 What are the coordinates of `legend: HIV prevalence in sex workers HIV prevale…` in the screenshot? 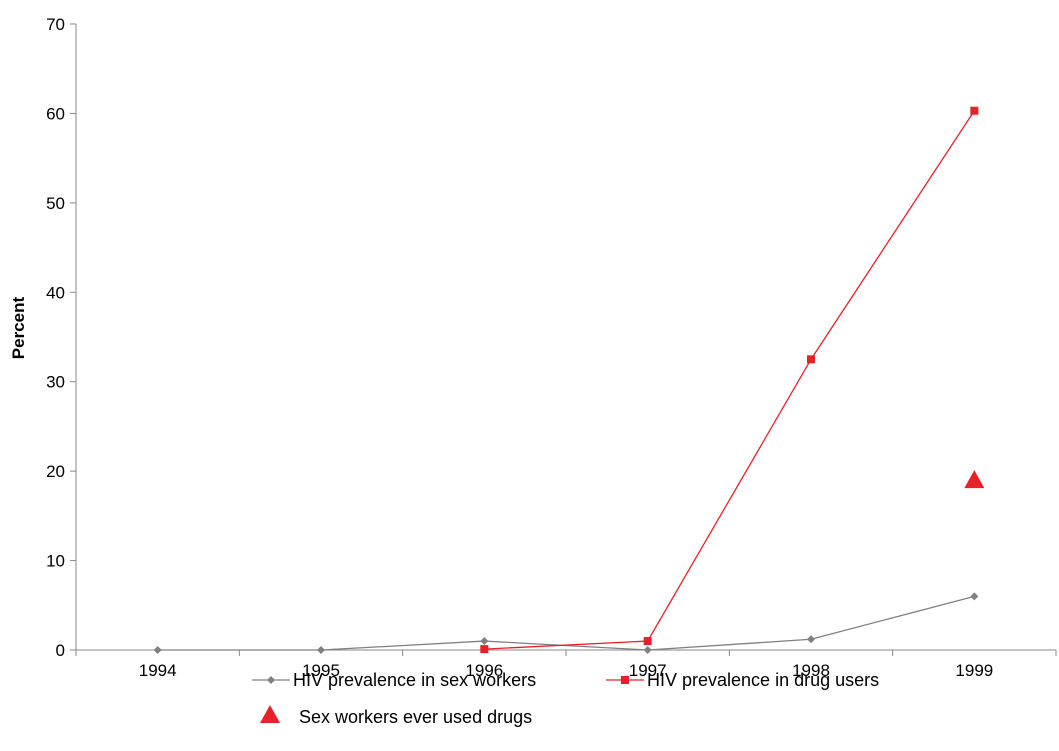 It's located at (565, 698).